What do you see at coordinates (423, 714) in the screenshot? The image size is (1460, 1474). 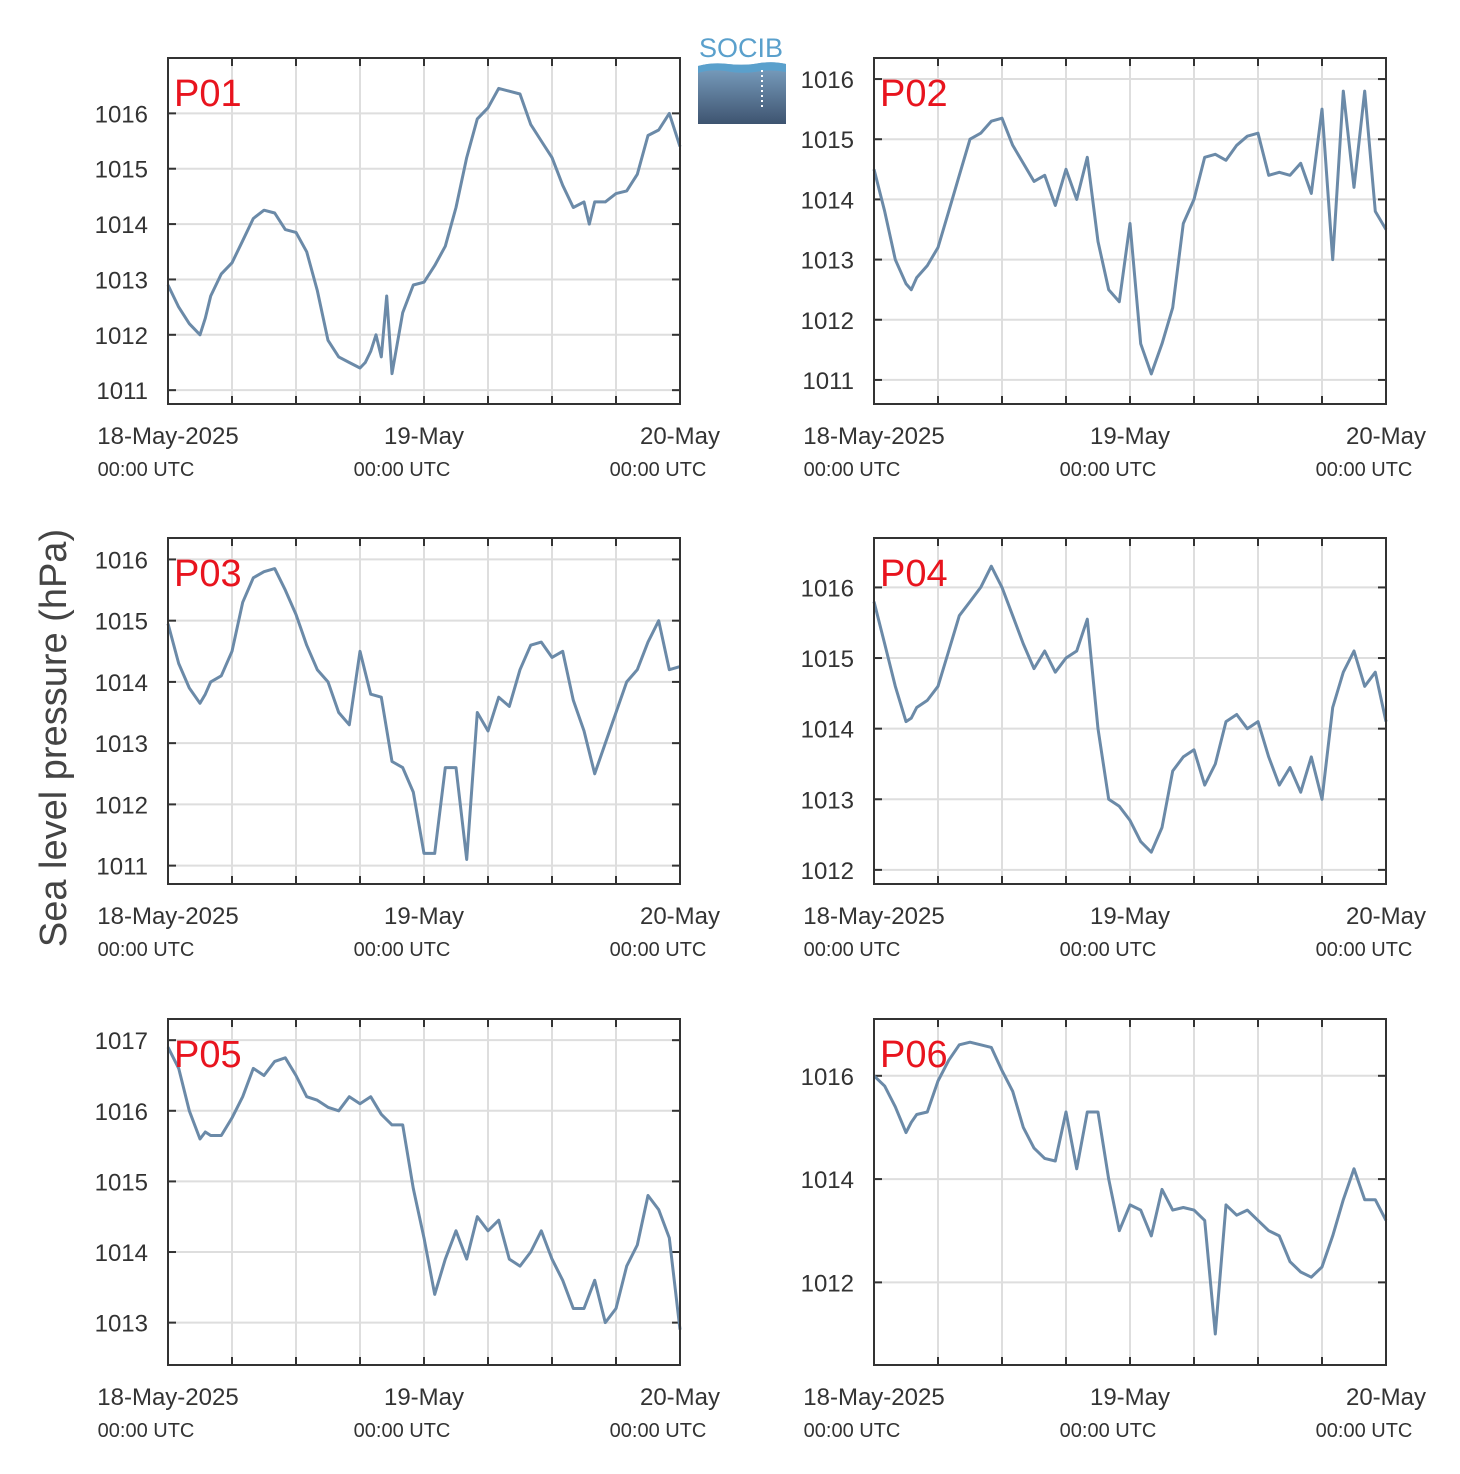 I see `series-line-p03` at bounding box center [423, 714].